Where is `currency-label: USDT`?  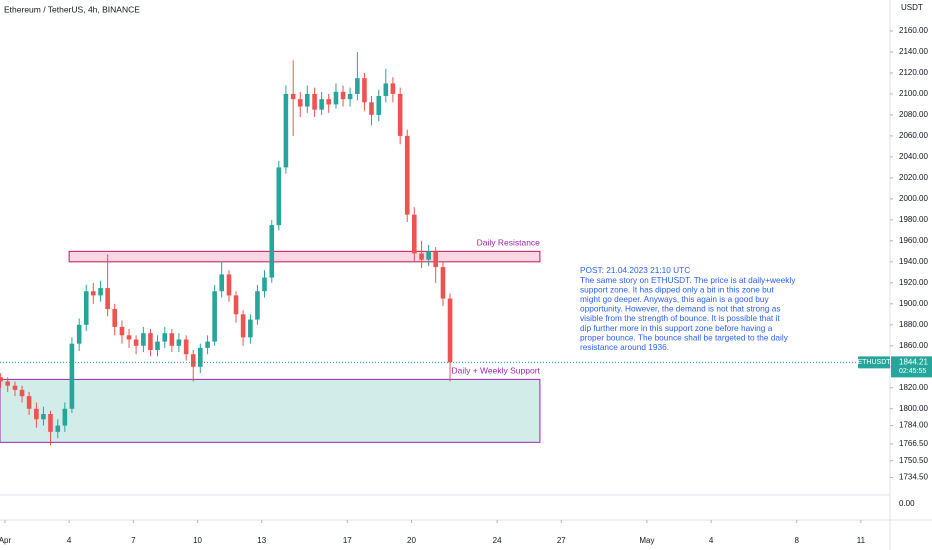
currency-label: USDT is located at coordinates (912, 7).